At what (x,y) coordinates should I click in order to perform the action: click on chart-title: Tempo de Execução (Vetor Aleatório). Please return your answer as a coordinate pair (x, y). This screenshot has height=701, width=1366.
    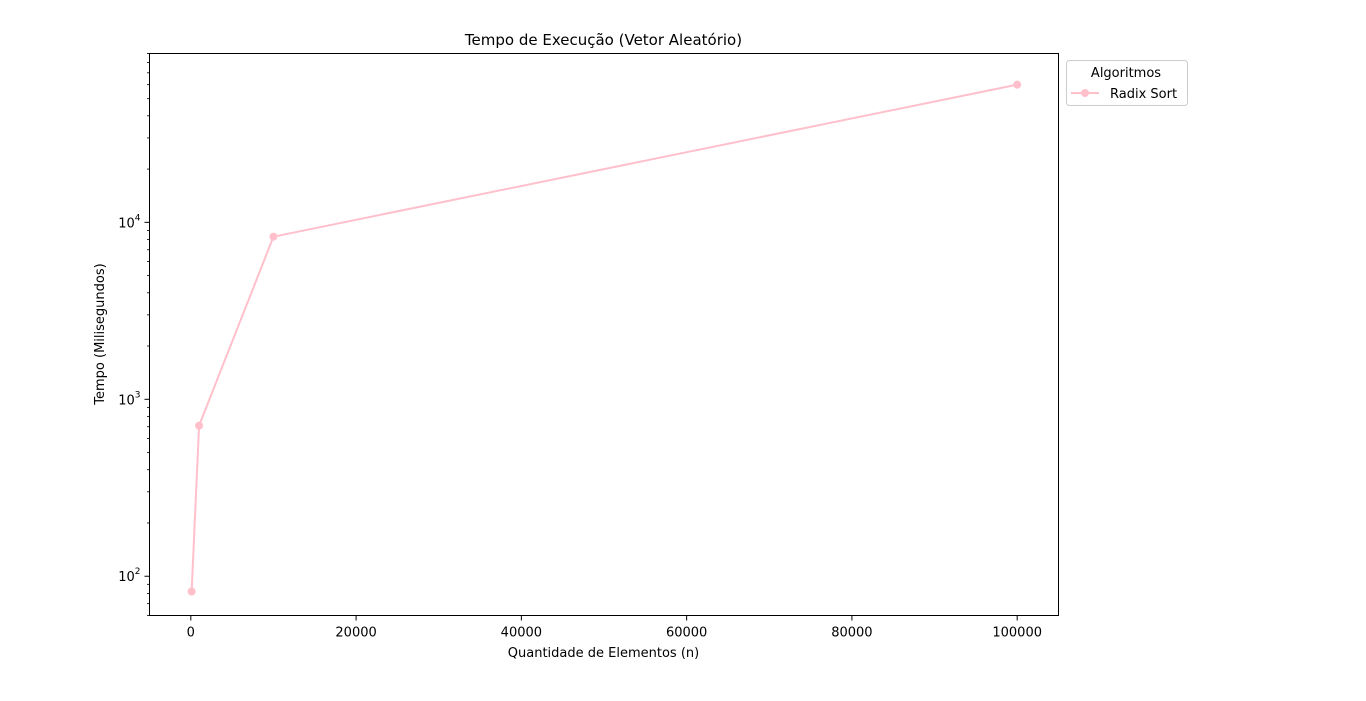
    Looking at the image, I should click on (603, 40).